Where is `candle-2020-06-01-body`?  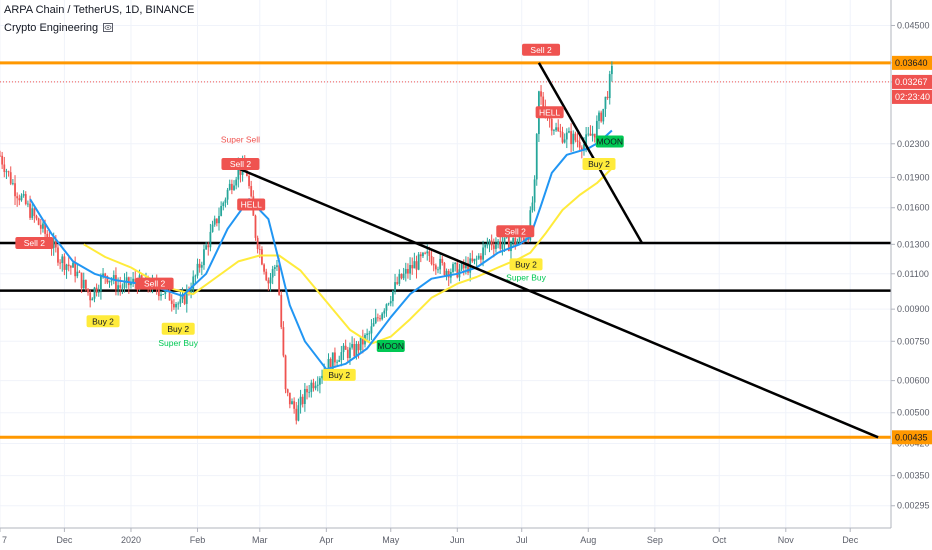 candle-2020-06-01-body is located at coordinates (457, 270).